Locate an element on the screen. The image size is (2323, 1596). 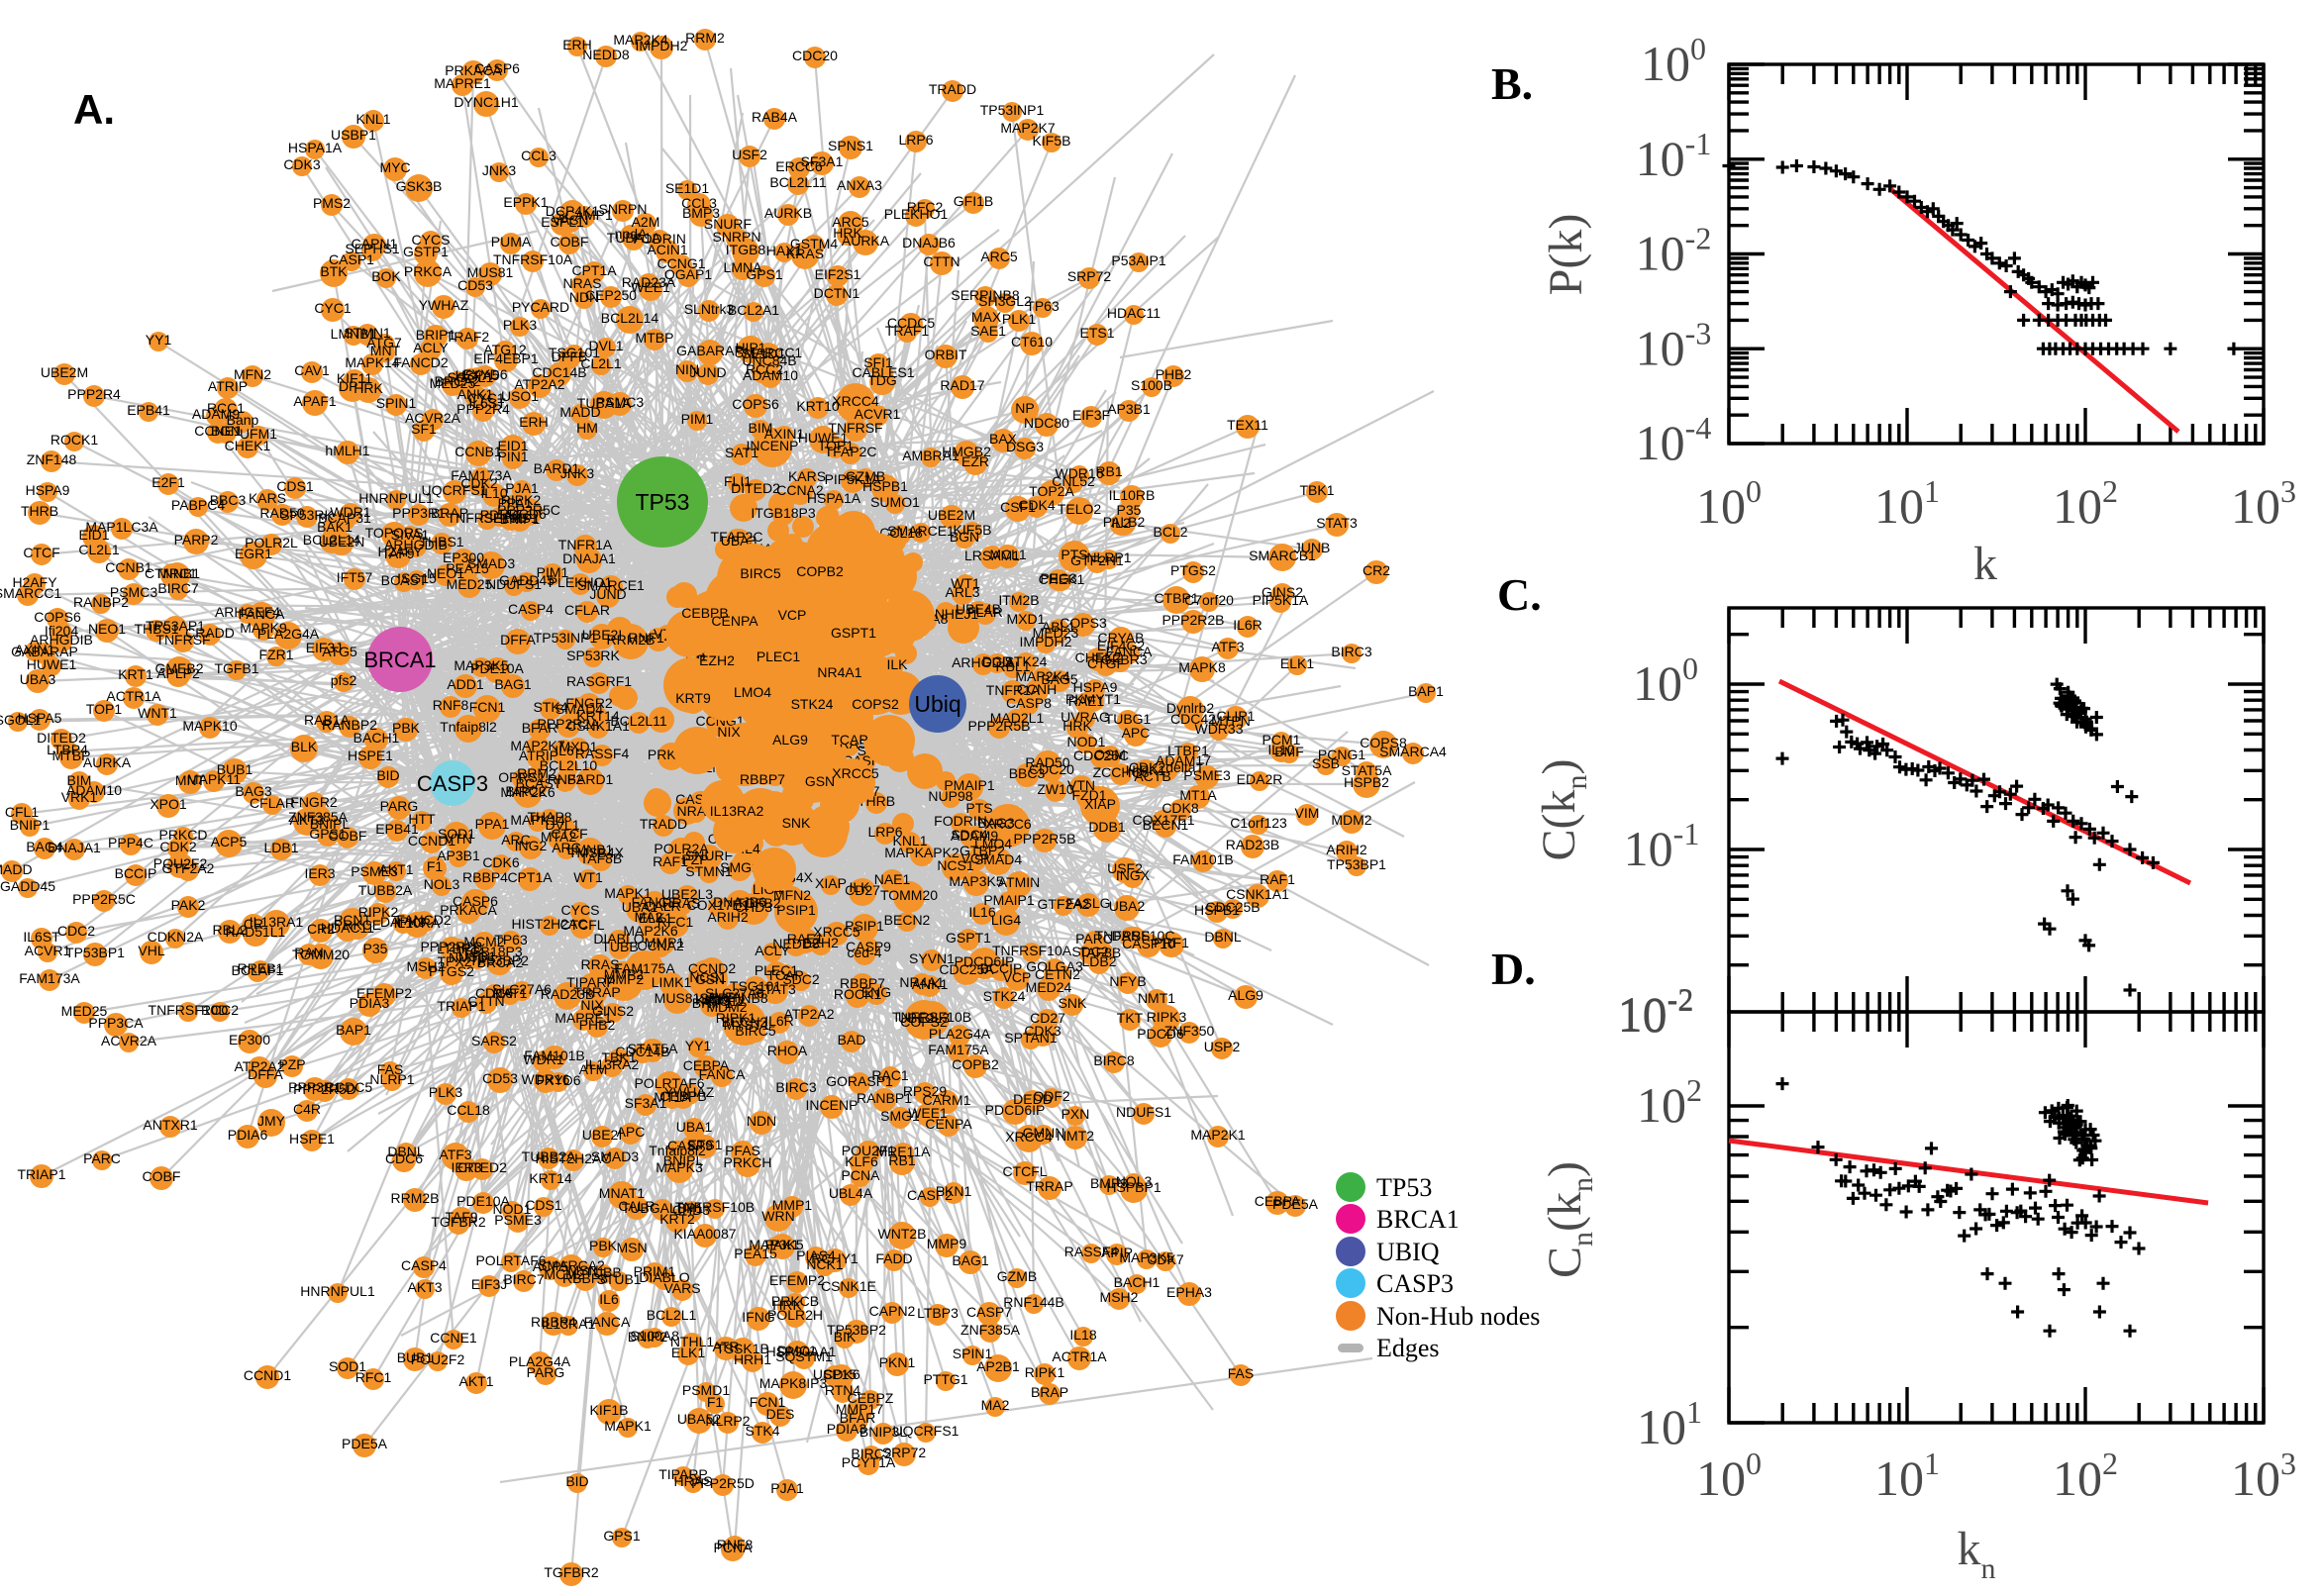
svg-text: BGN is located at coordinates (226, 431).